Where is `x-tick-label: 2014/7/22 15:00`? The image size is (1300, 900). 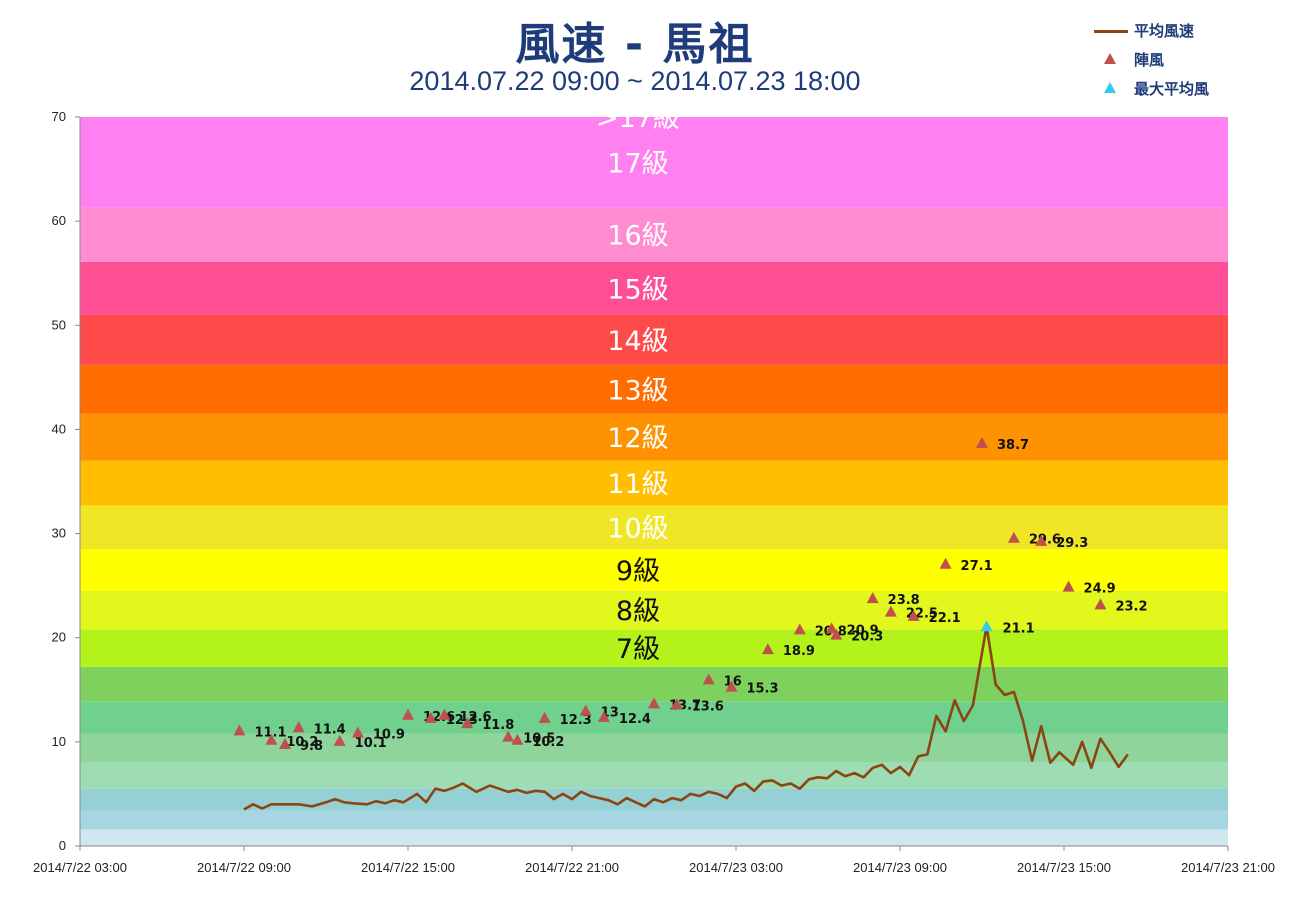
x-tick-label: 2014/7/22 15:00 is located at coordinates (408, 867).